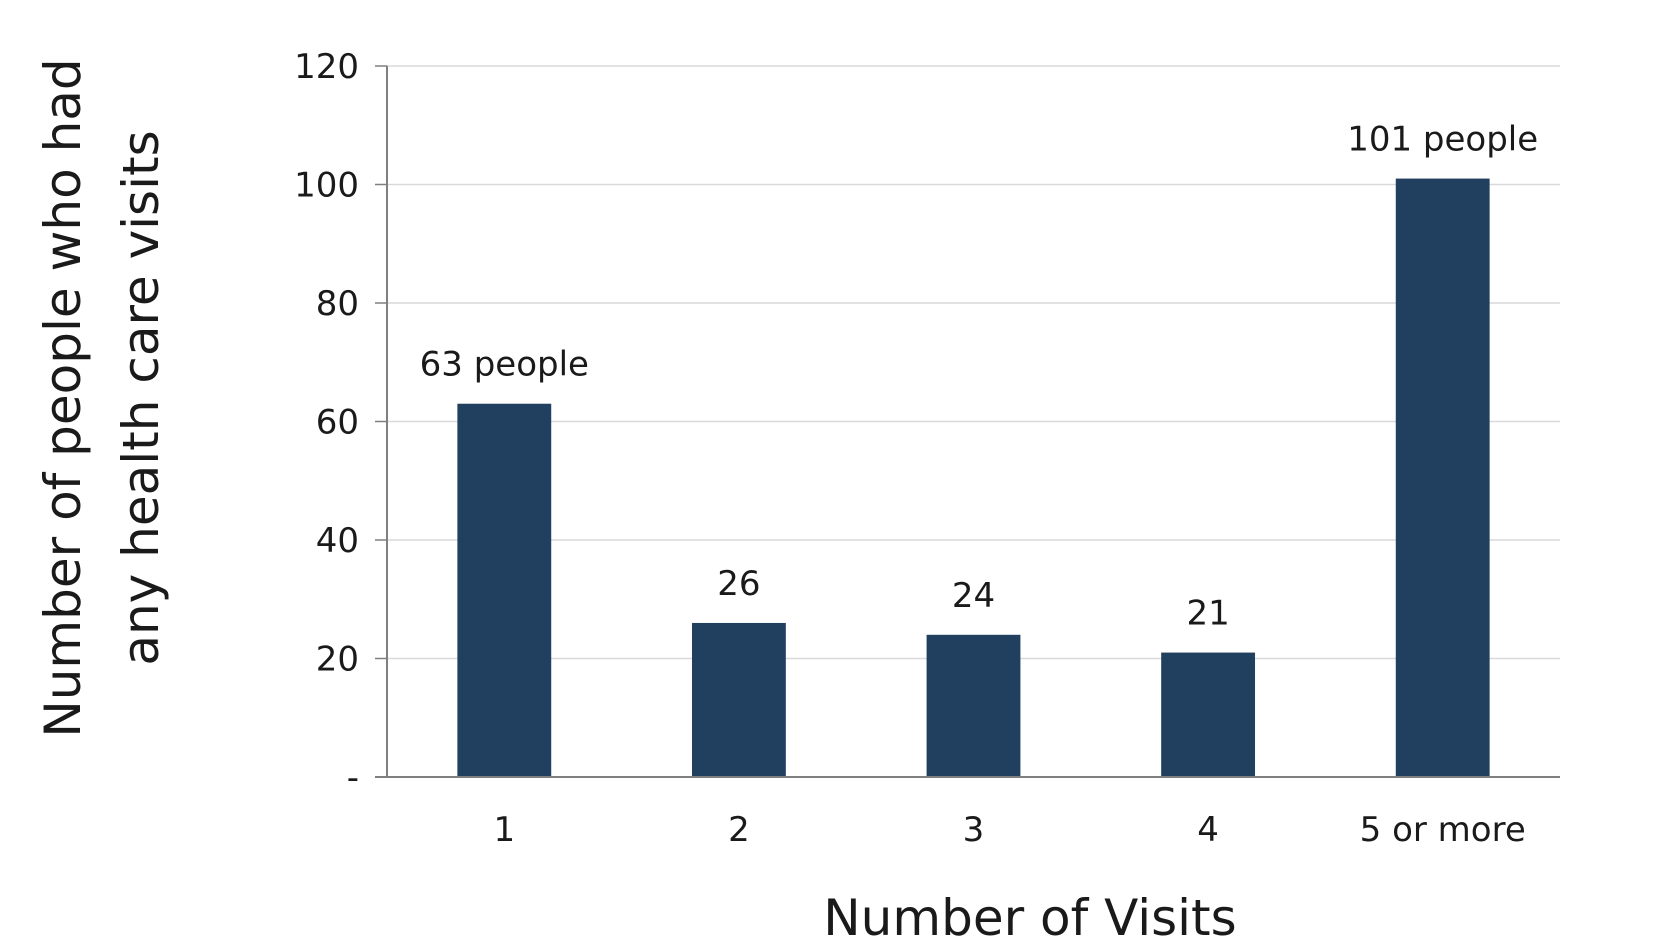 The image size is (1664, 943). I want to click on y-tick-label: 80, so click(337, 304).